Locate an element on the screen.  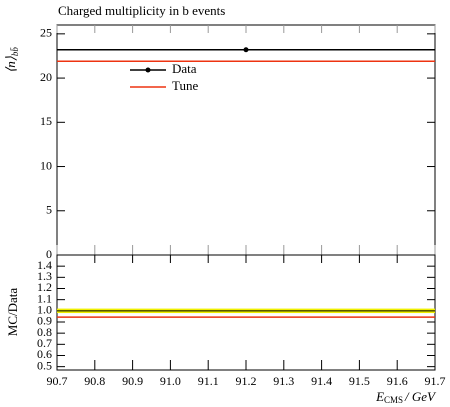
y-tick-label: 1.0 is located at coordinates (44, 310).